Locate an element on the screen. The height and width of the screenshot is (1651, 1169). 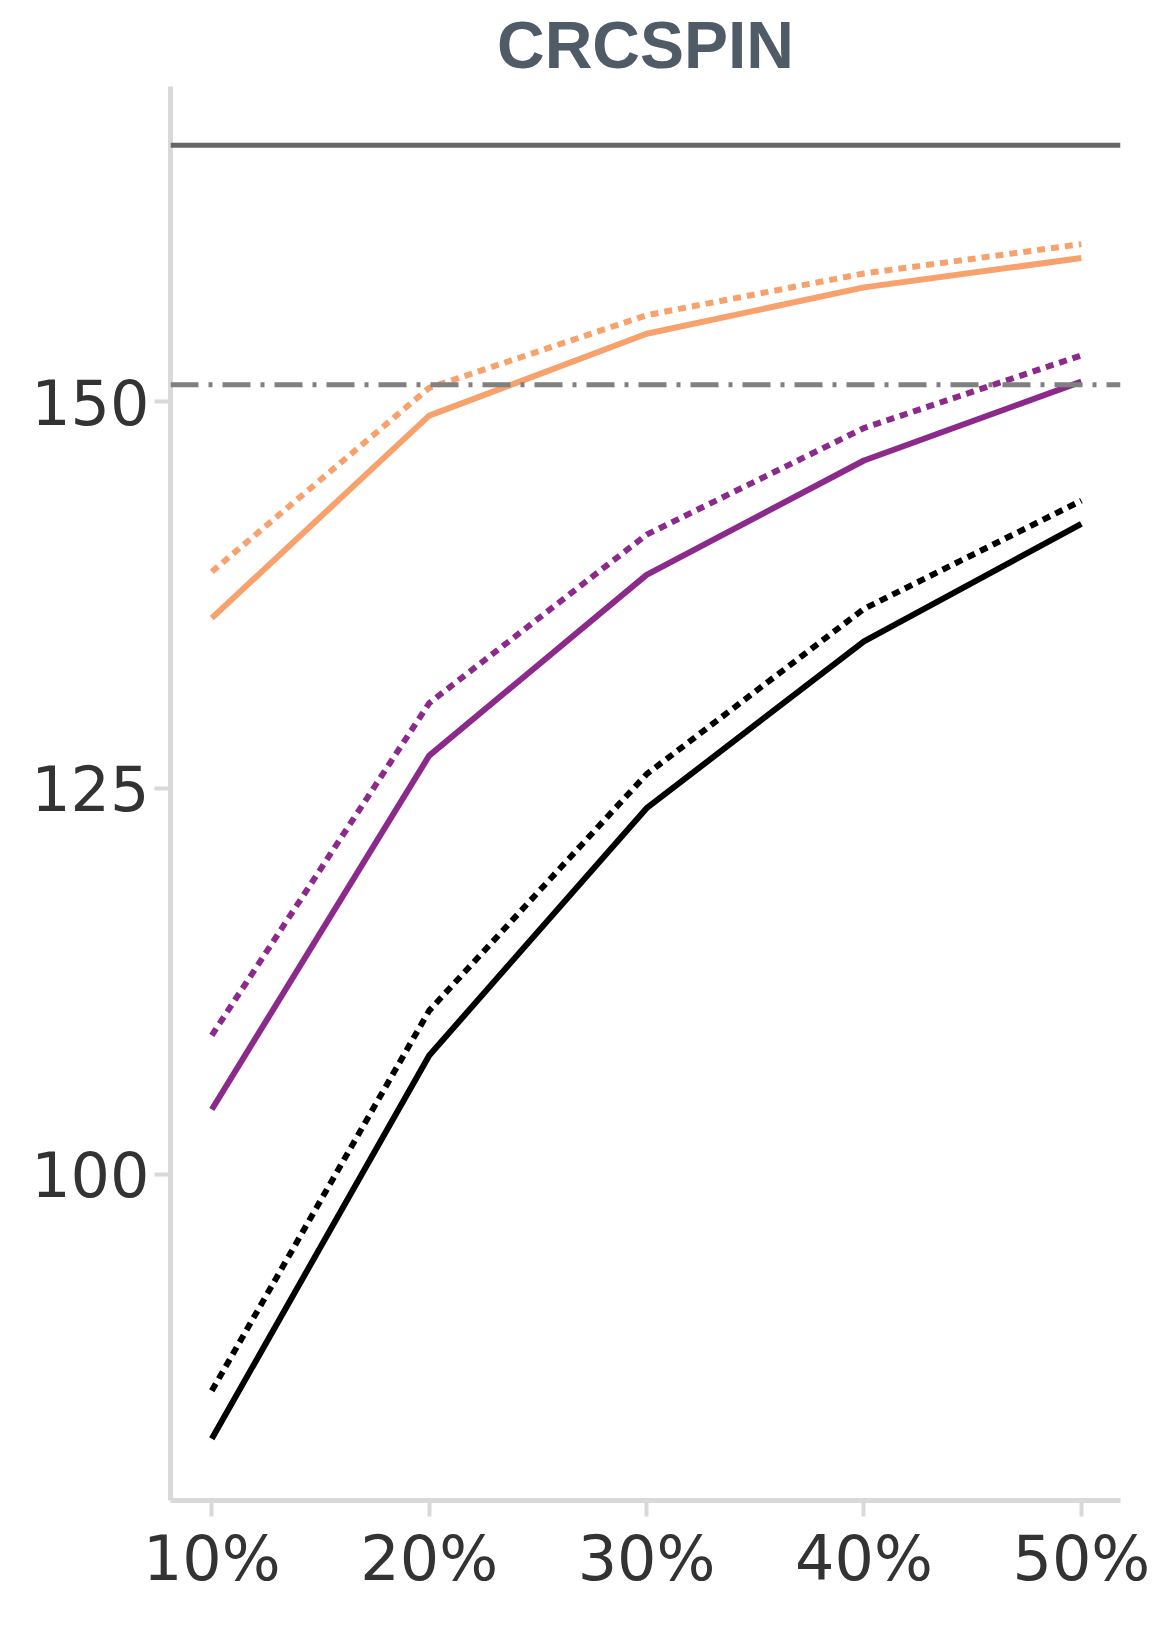
y-tick-label: 150 is located at coordinates (90, 403).